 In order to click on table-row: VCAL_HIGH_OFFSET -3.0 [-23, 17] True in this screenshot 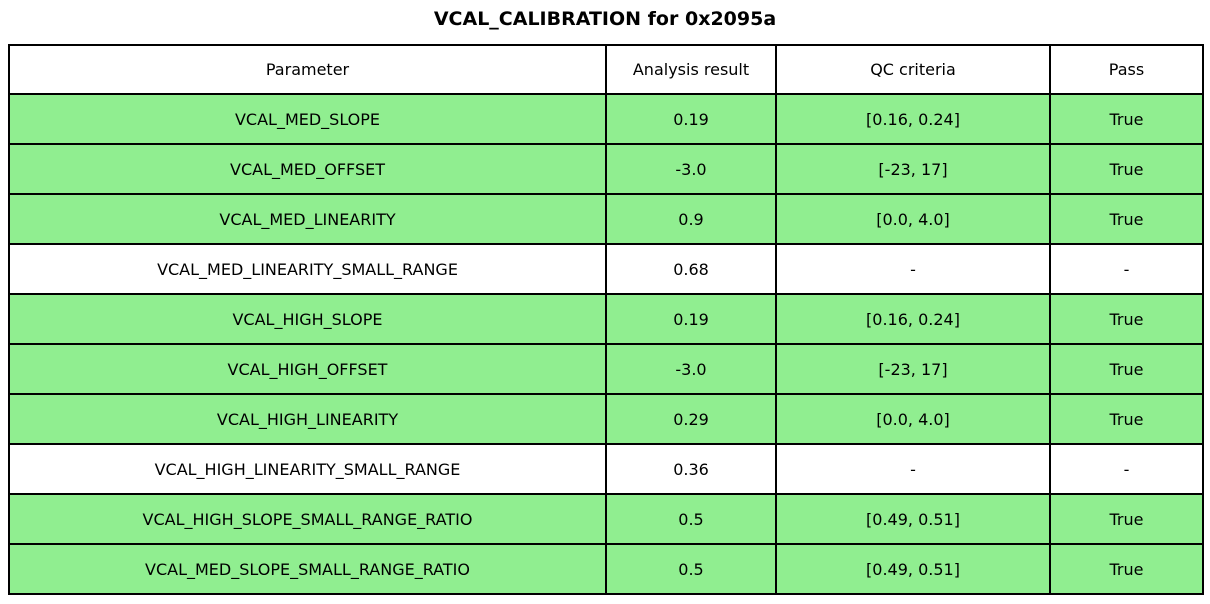, I will do `click(606, 369)`.